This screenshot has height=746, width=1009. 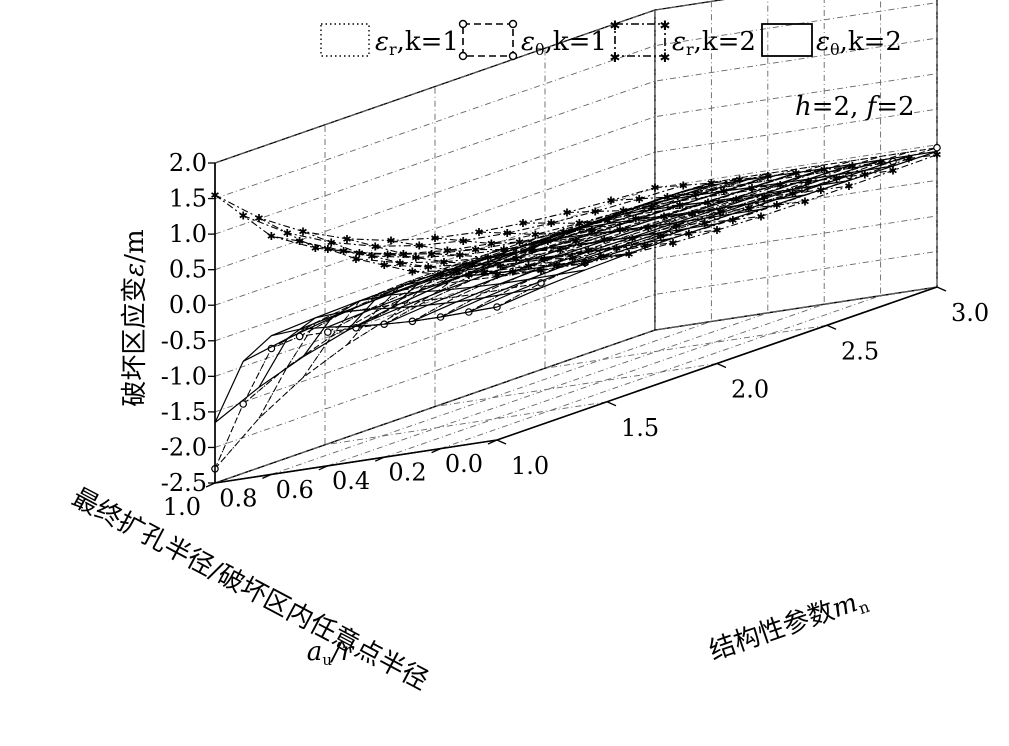 I want to click on y-tick-label: 0.0, so click(x=464, y=464).